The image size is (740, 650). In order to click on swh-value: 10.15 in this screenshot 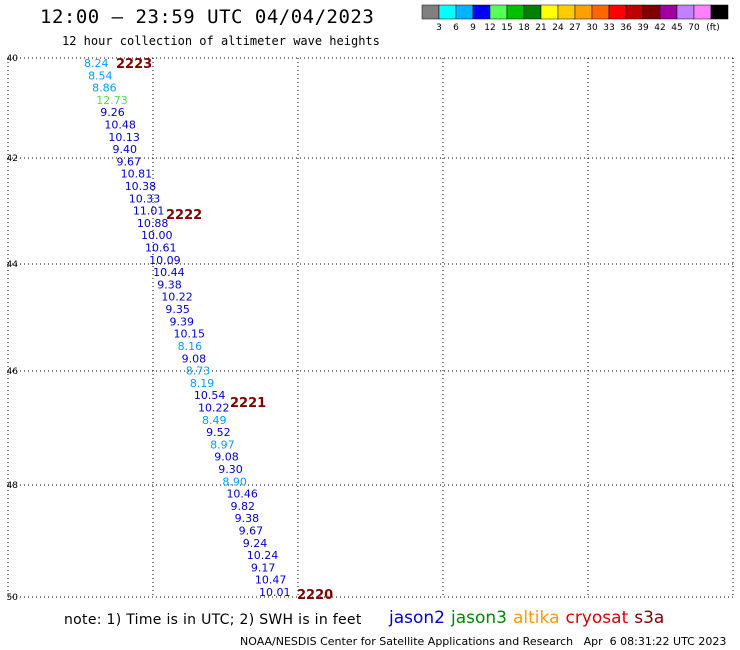, I will do `click(190, 334)`.